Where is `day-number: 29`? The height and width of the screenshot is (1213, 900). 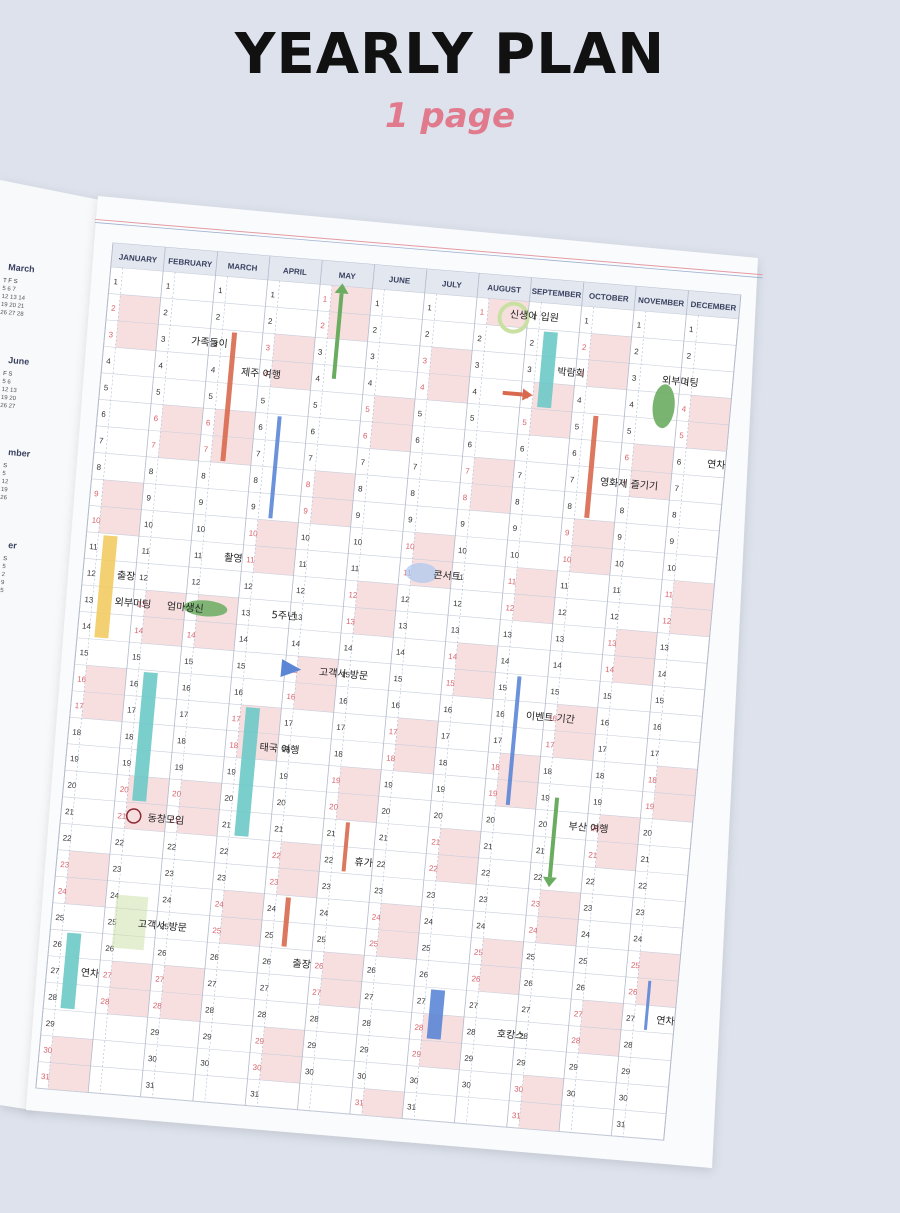 day-number: 29 is located at coordinates (574, 1067).